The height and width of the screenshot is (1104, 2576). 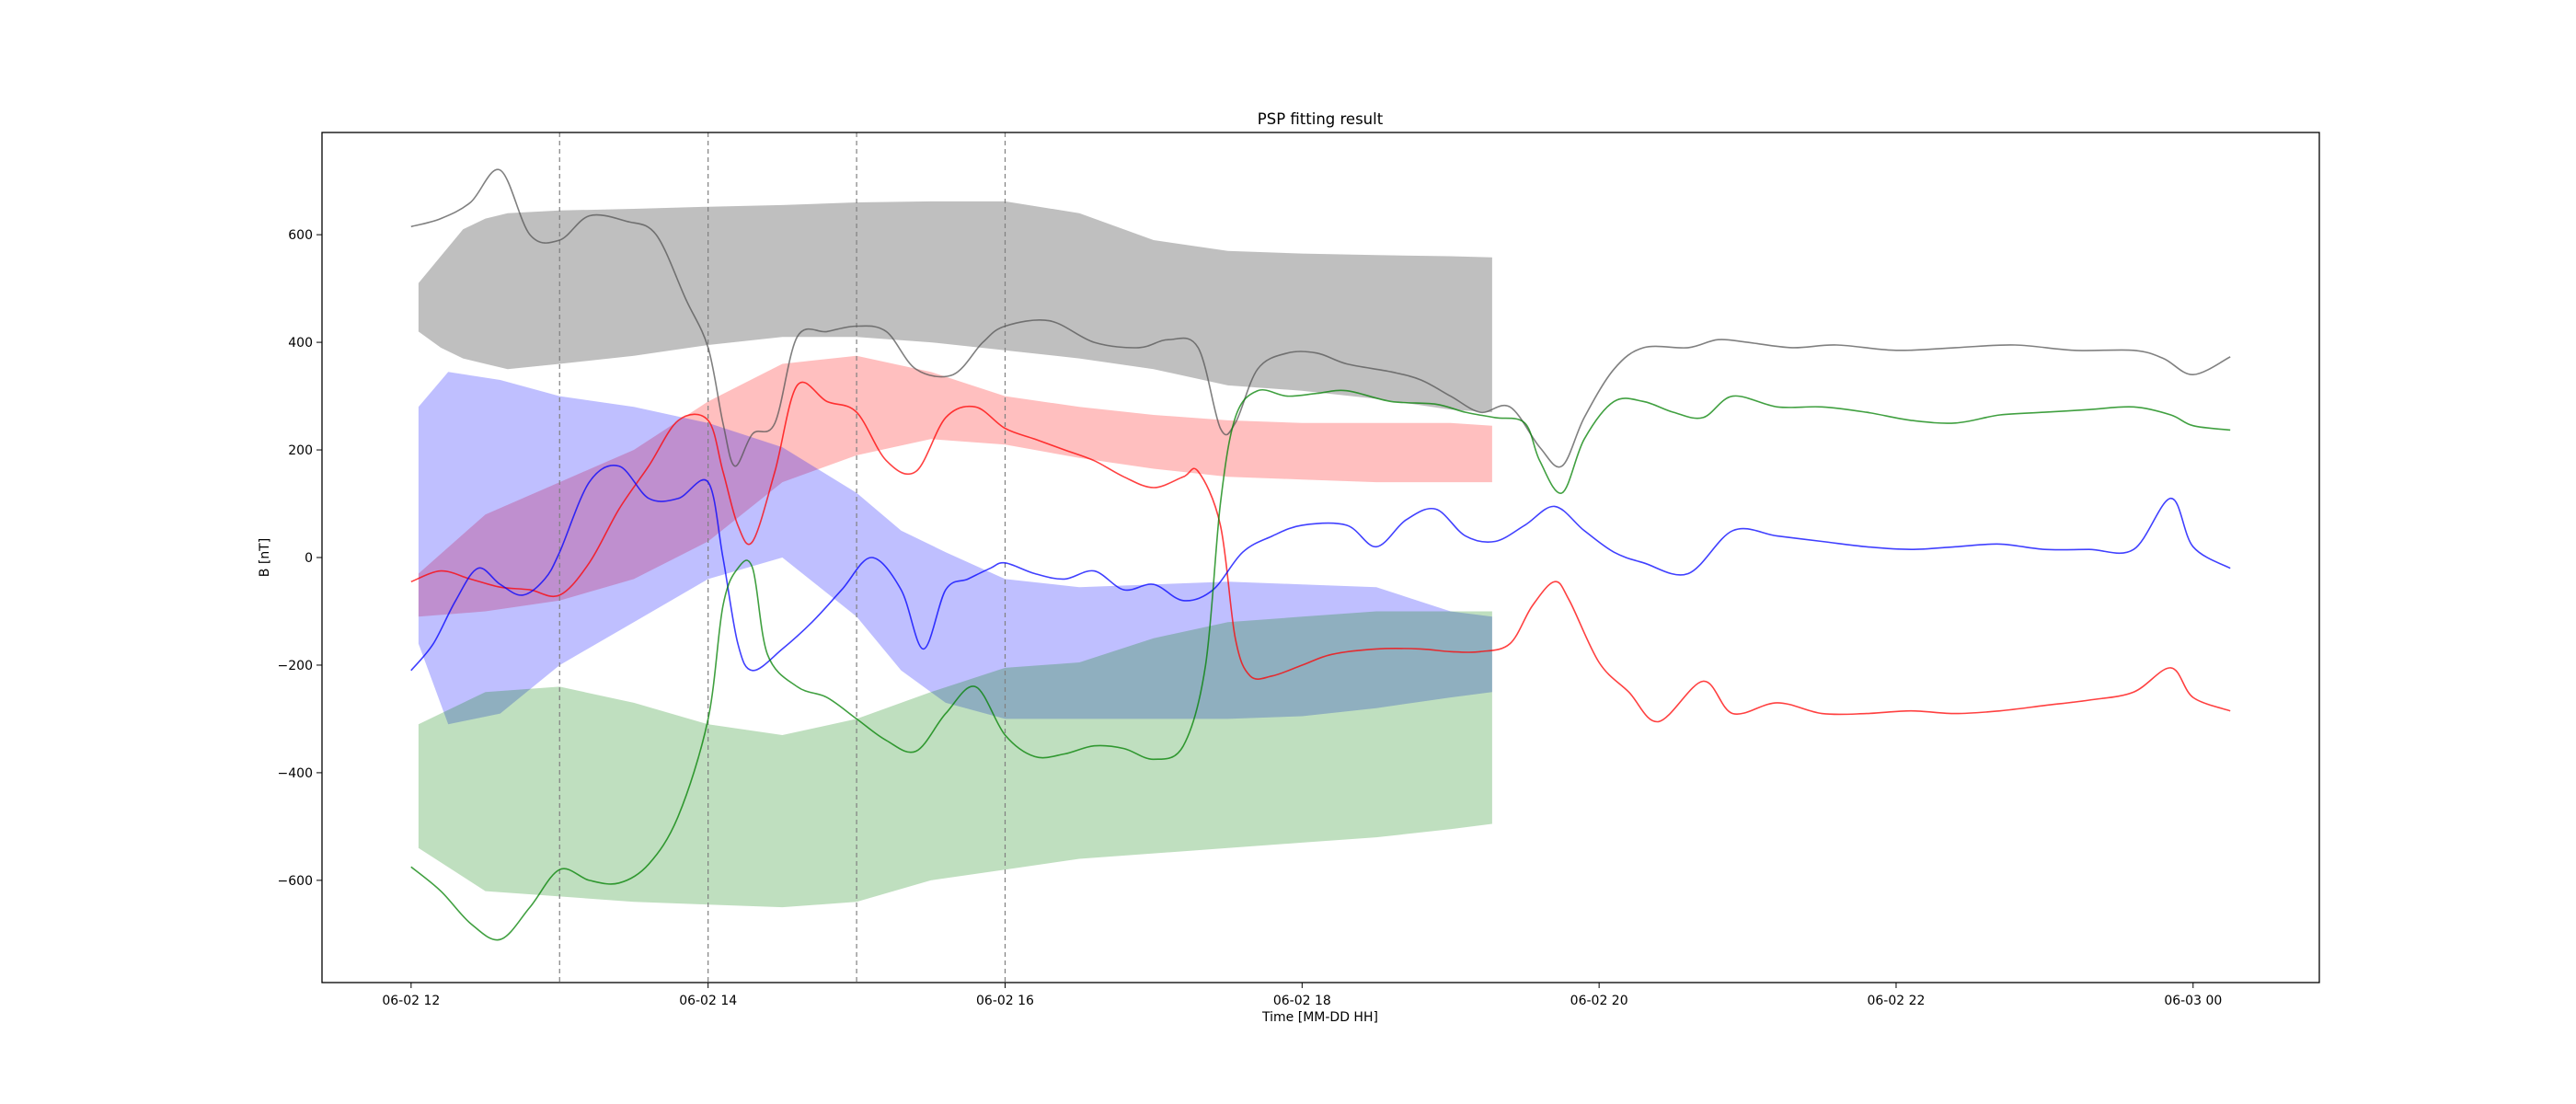 I want to click on x-tick-label: 06-02 18, so click(x=1302, y=1001).